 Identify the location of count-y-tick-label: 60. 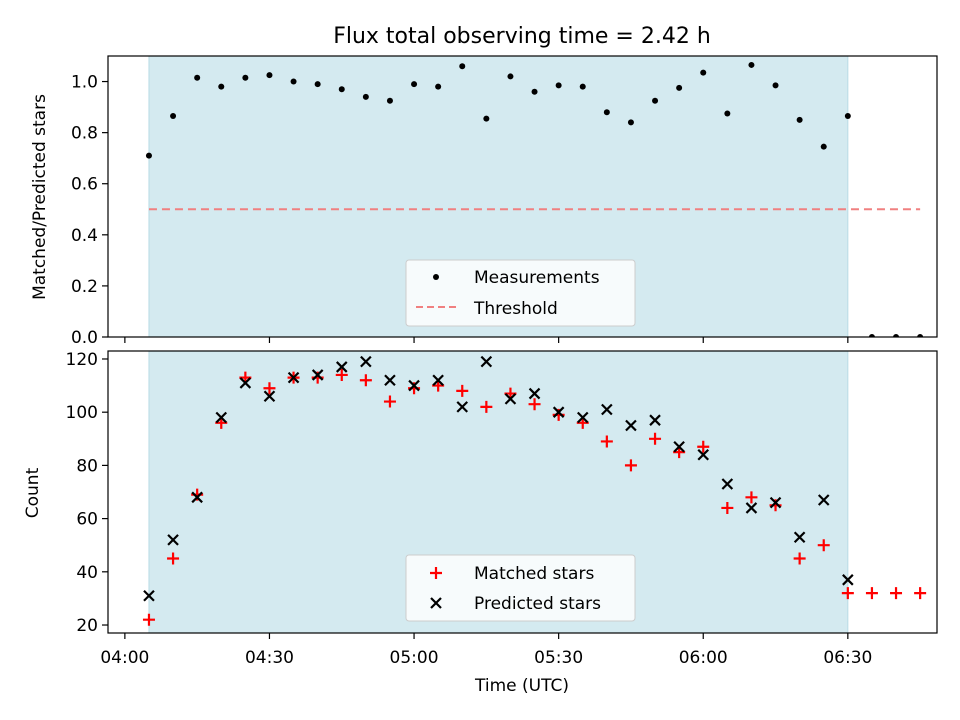
(87, 520).